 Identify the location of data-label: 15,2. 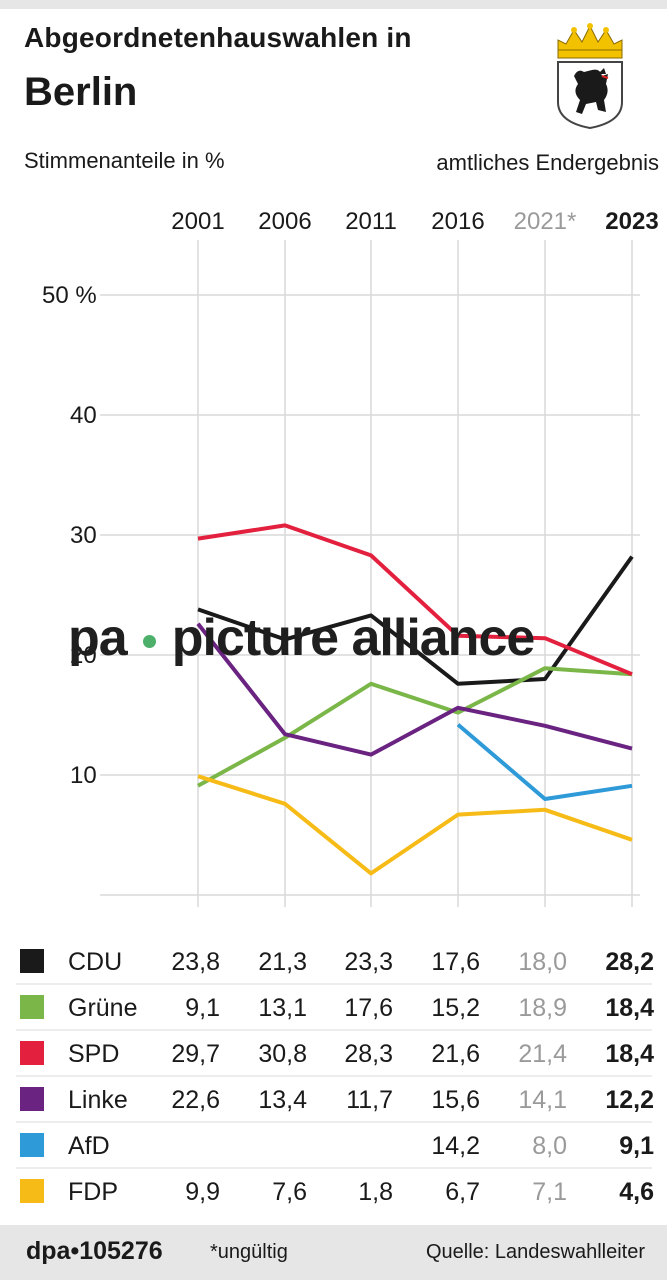
(455, 1008).